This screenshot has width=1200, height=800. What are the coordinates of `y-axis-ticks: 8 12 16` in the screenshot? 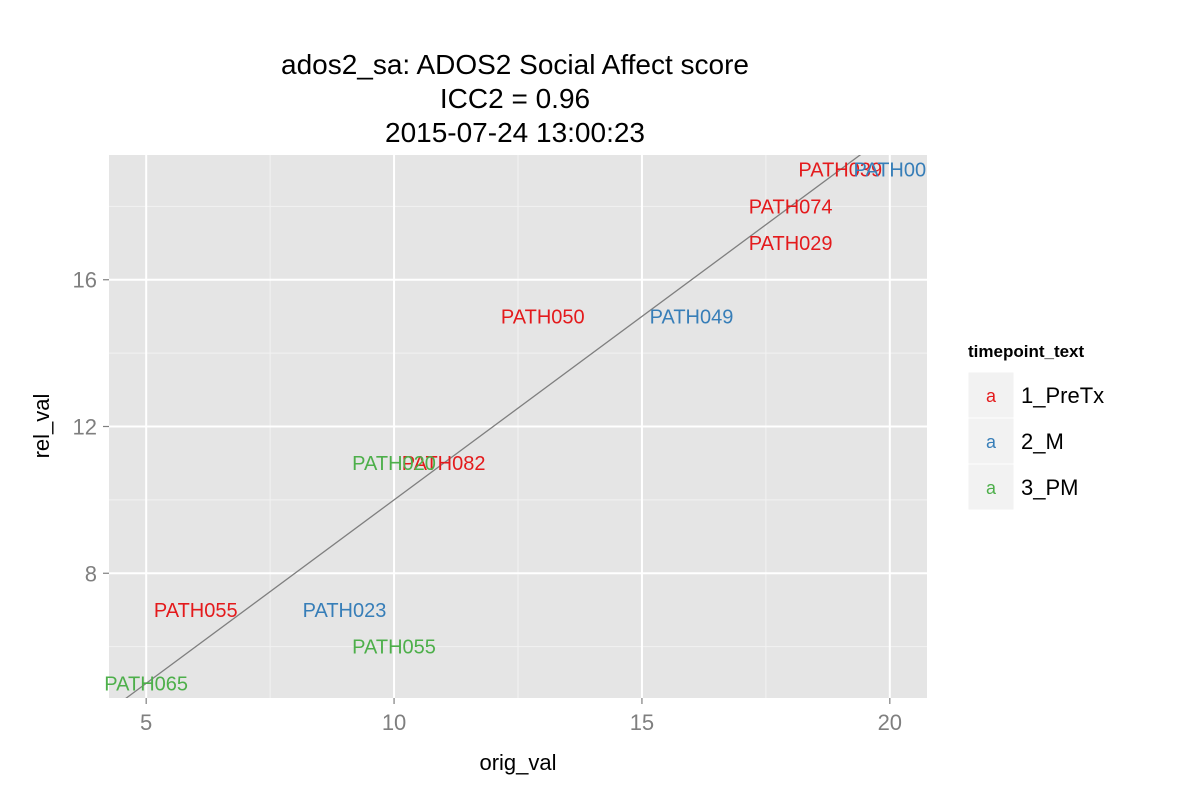 It's located at (91, 427).